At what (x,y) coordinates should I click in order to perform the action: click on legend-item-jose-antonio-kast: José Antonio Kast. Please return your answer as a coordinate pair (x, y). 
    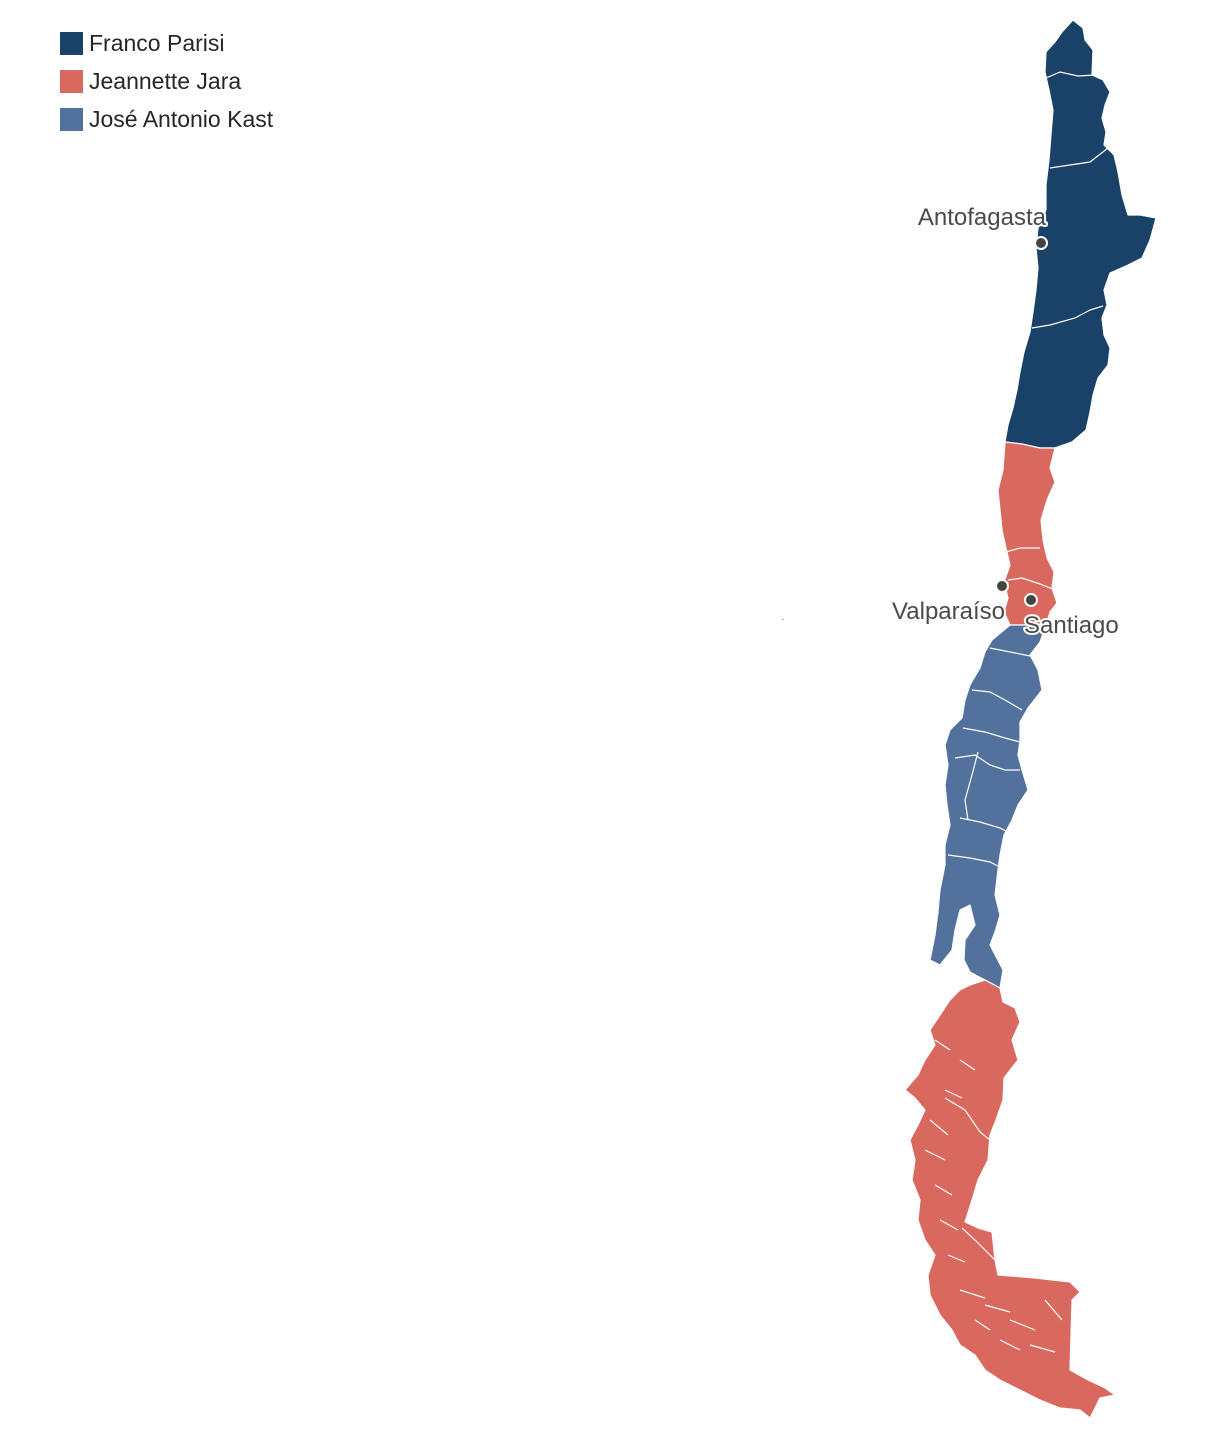
    Looking at the image, I should click on (166, 119).